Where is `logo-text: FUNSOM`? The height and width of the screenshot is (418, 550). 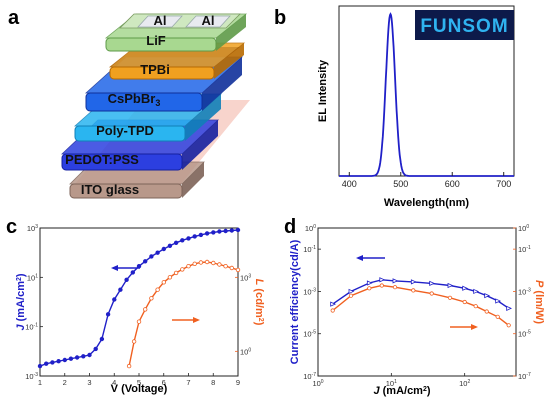
logo-text: FUNSOM is located at coordinates (464, 26).